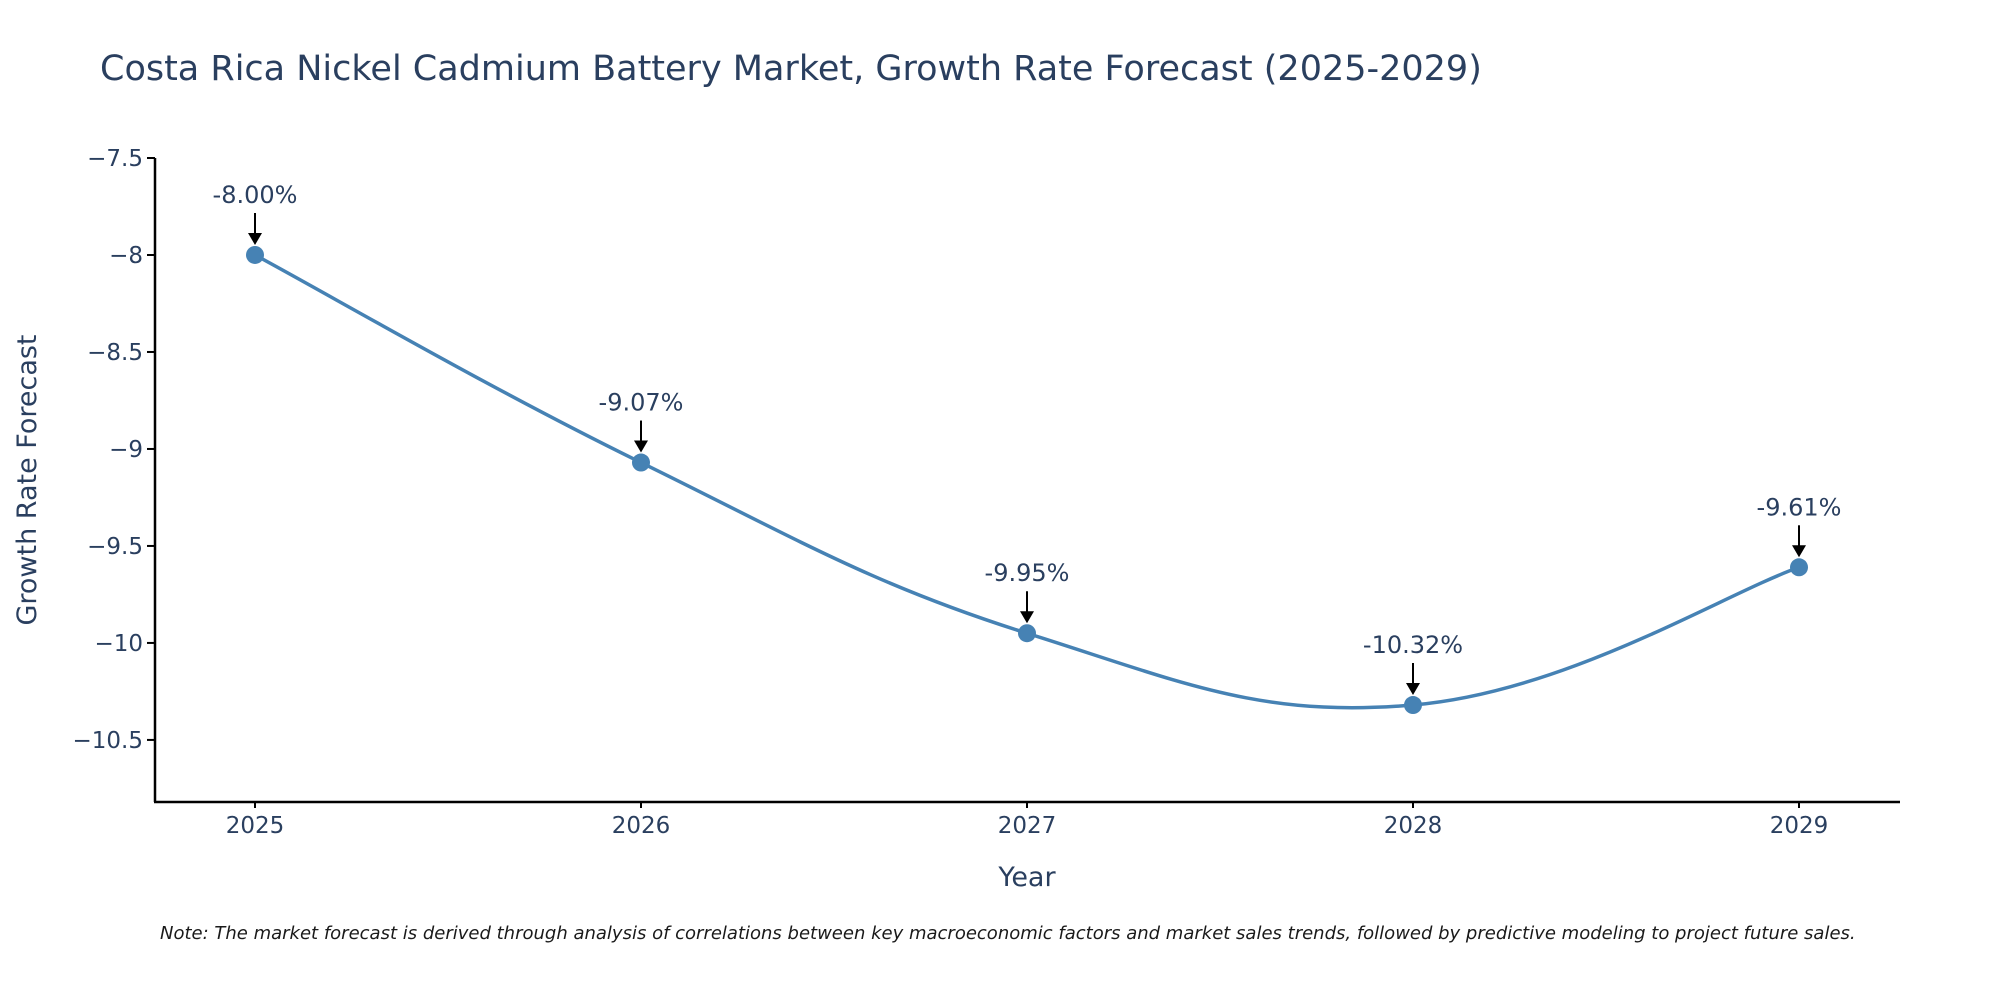 The image size is (2000, 1000). What do you see at coordinates (115, 547) in the screenshot?
I see `y-tick-label: −9.5` at bounding box center [115, 547].